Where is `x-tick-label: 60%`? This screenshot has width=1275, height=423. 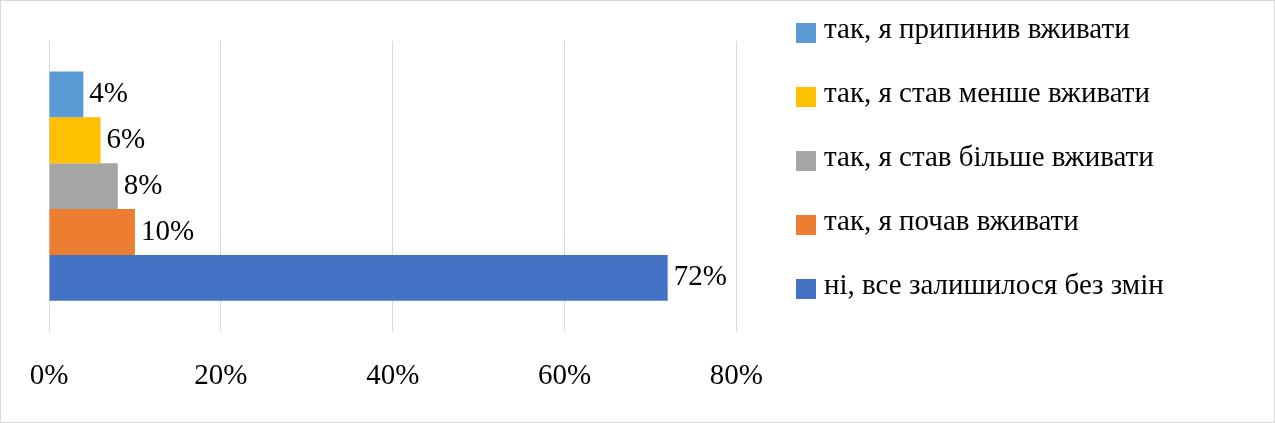
x-tick-label: 60% is located at coordinates (564, 374).